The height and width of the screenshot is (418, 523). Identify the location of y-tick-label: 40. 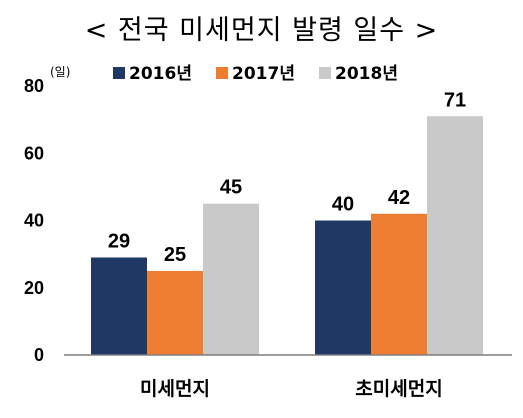
(34, 221).